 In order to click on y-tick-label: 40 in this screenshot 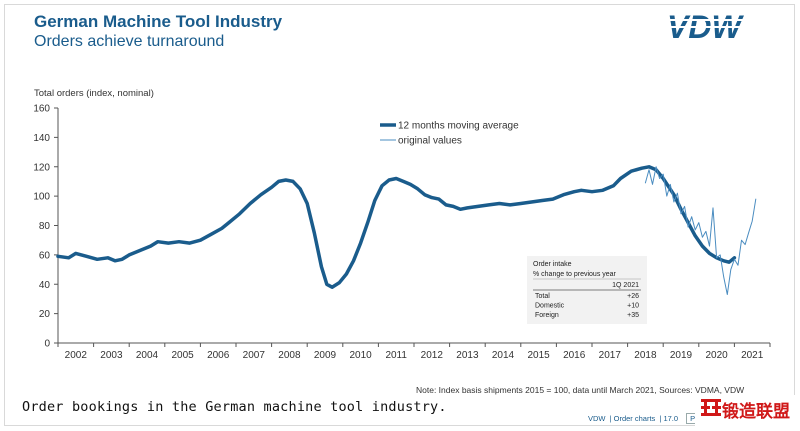, I will do `click(45, 285)`.